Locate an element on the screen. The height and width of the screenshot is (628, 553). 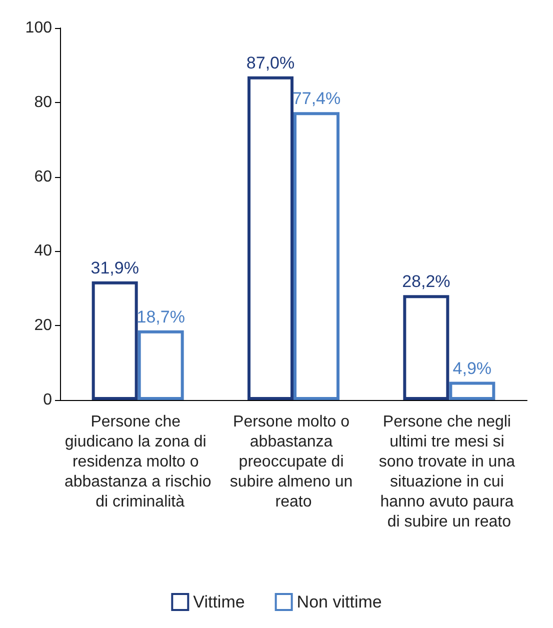
legend-label: Non vittime is located at coordinates (339, 602).